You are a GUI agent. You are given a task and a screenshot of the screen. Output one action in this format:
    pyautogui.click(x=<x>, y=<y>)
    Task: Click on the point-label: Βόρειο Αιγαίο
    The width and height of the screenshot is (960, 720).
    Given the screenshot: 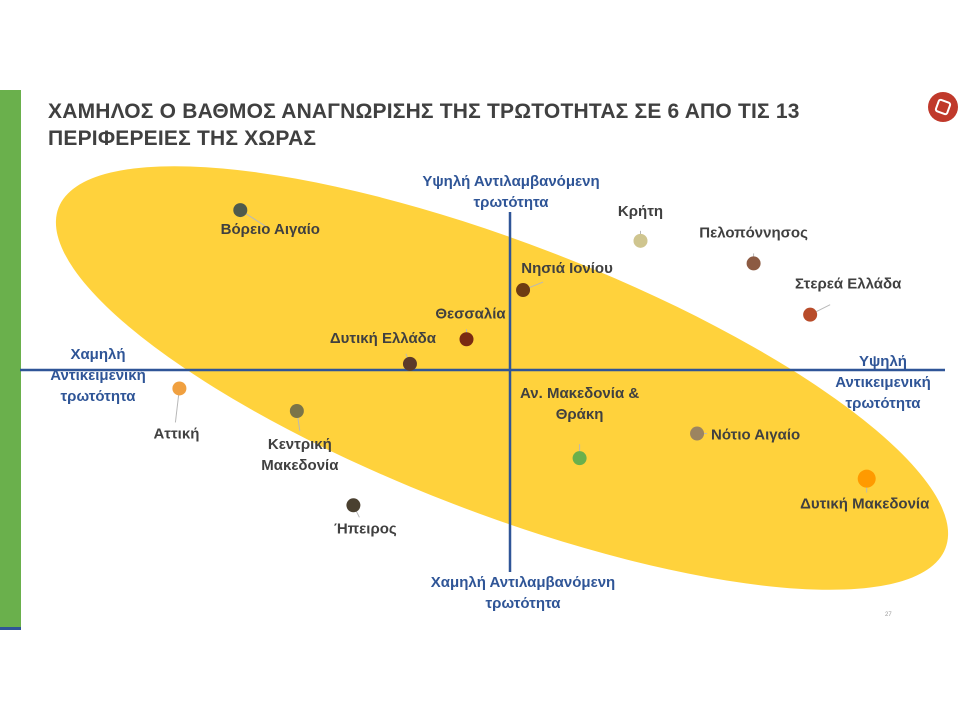 What is the action you would take?
    pyautogui.click(x=270, y=229)
    